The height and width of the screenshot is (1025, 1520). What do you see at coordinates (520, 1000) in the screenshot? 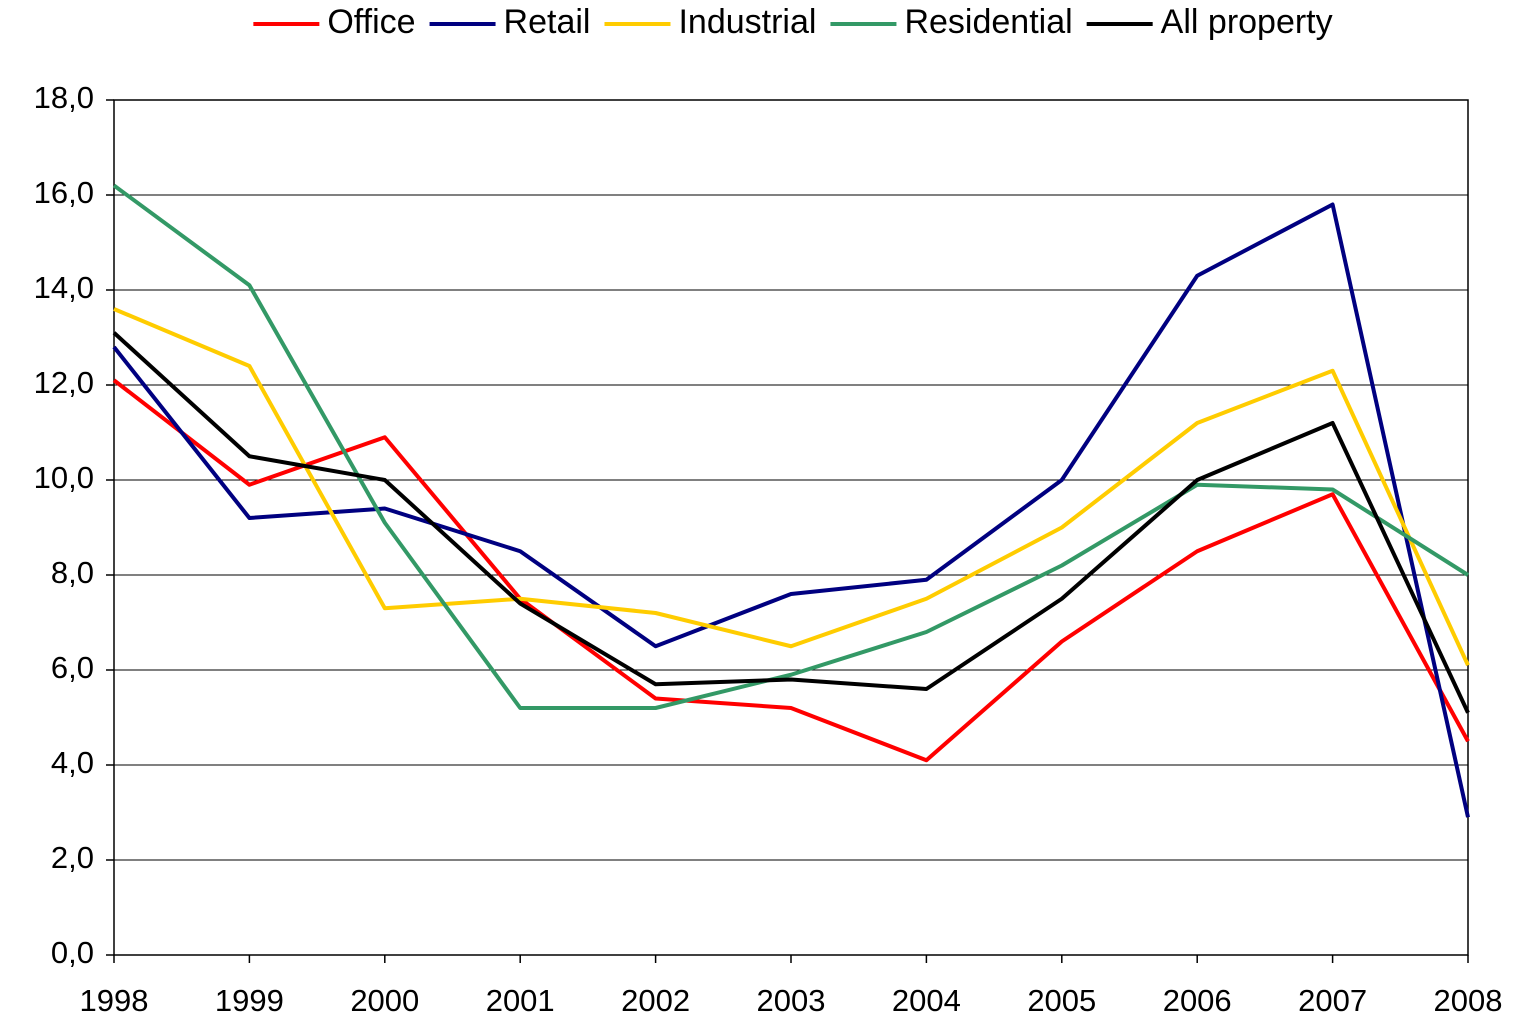
I see `x-tick-label: 2001` at bounding box center [520, 1000].